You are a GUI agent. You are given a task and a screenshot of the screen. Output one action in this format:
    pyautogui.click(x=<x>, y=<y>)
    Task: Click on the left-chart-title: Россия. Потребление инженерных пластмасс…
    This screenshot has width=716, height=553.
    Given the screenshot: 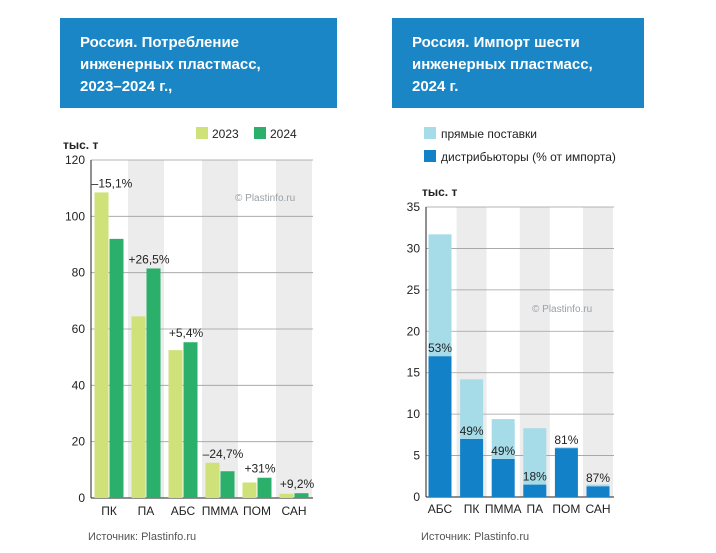 What is the action you would take?
    pyautogui.click(x=198, y=63)
    